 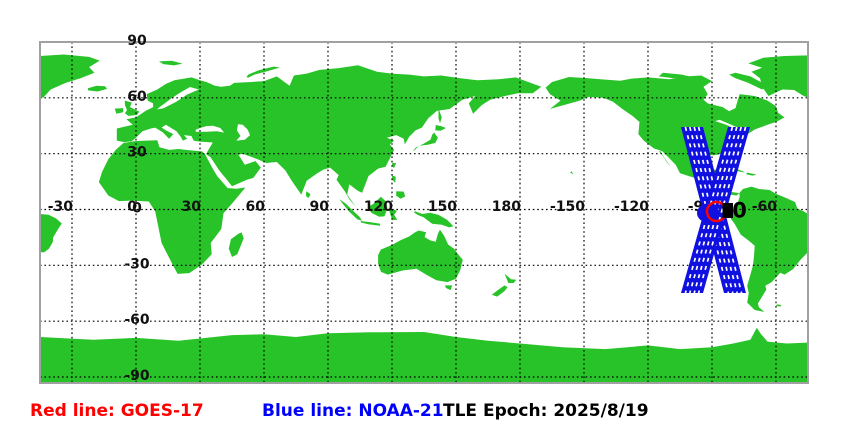 What do you see at coordinates (448, 288) in the screenshot?
I see `land-tasmania` at bounding box center [448, 288].